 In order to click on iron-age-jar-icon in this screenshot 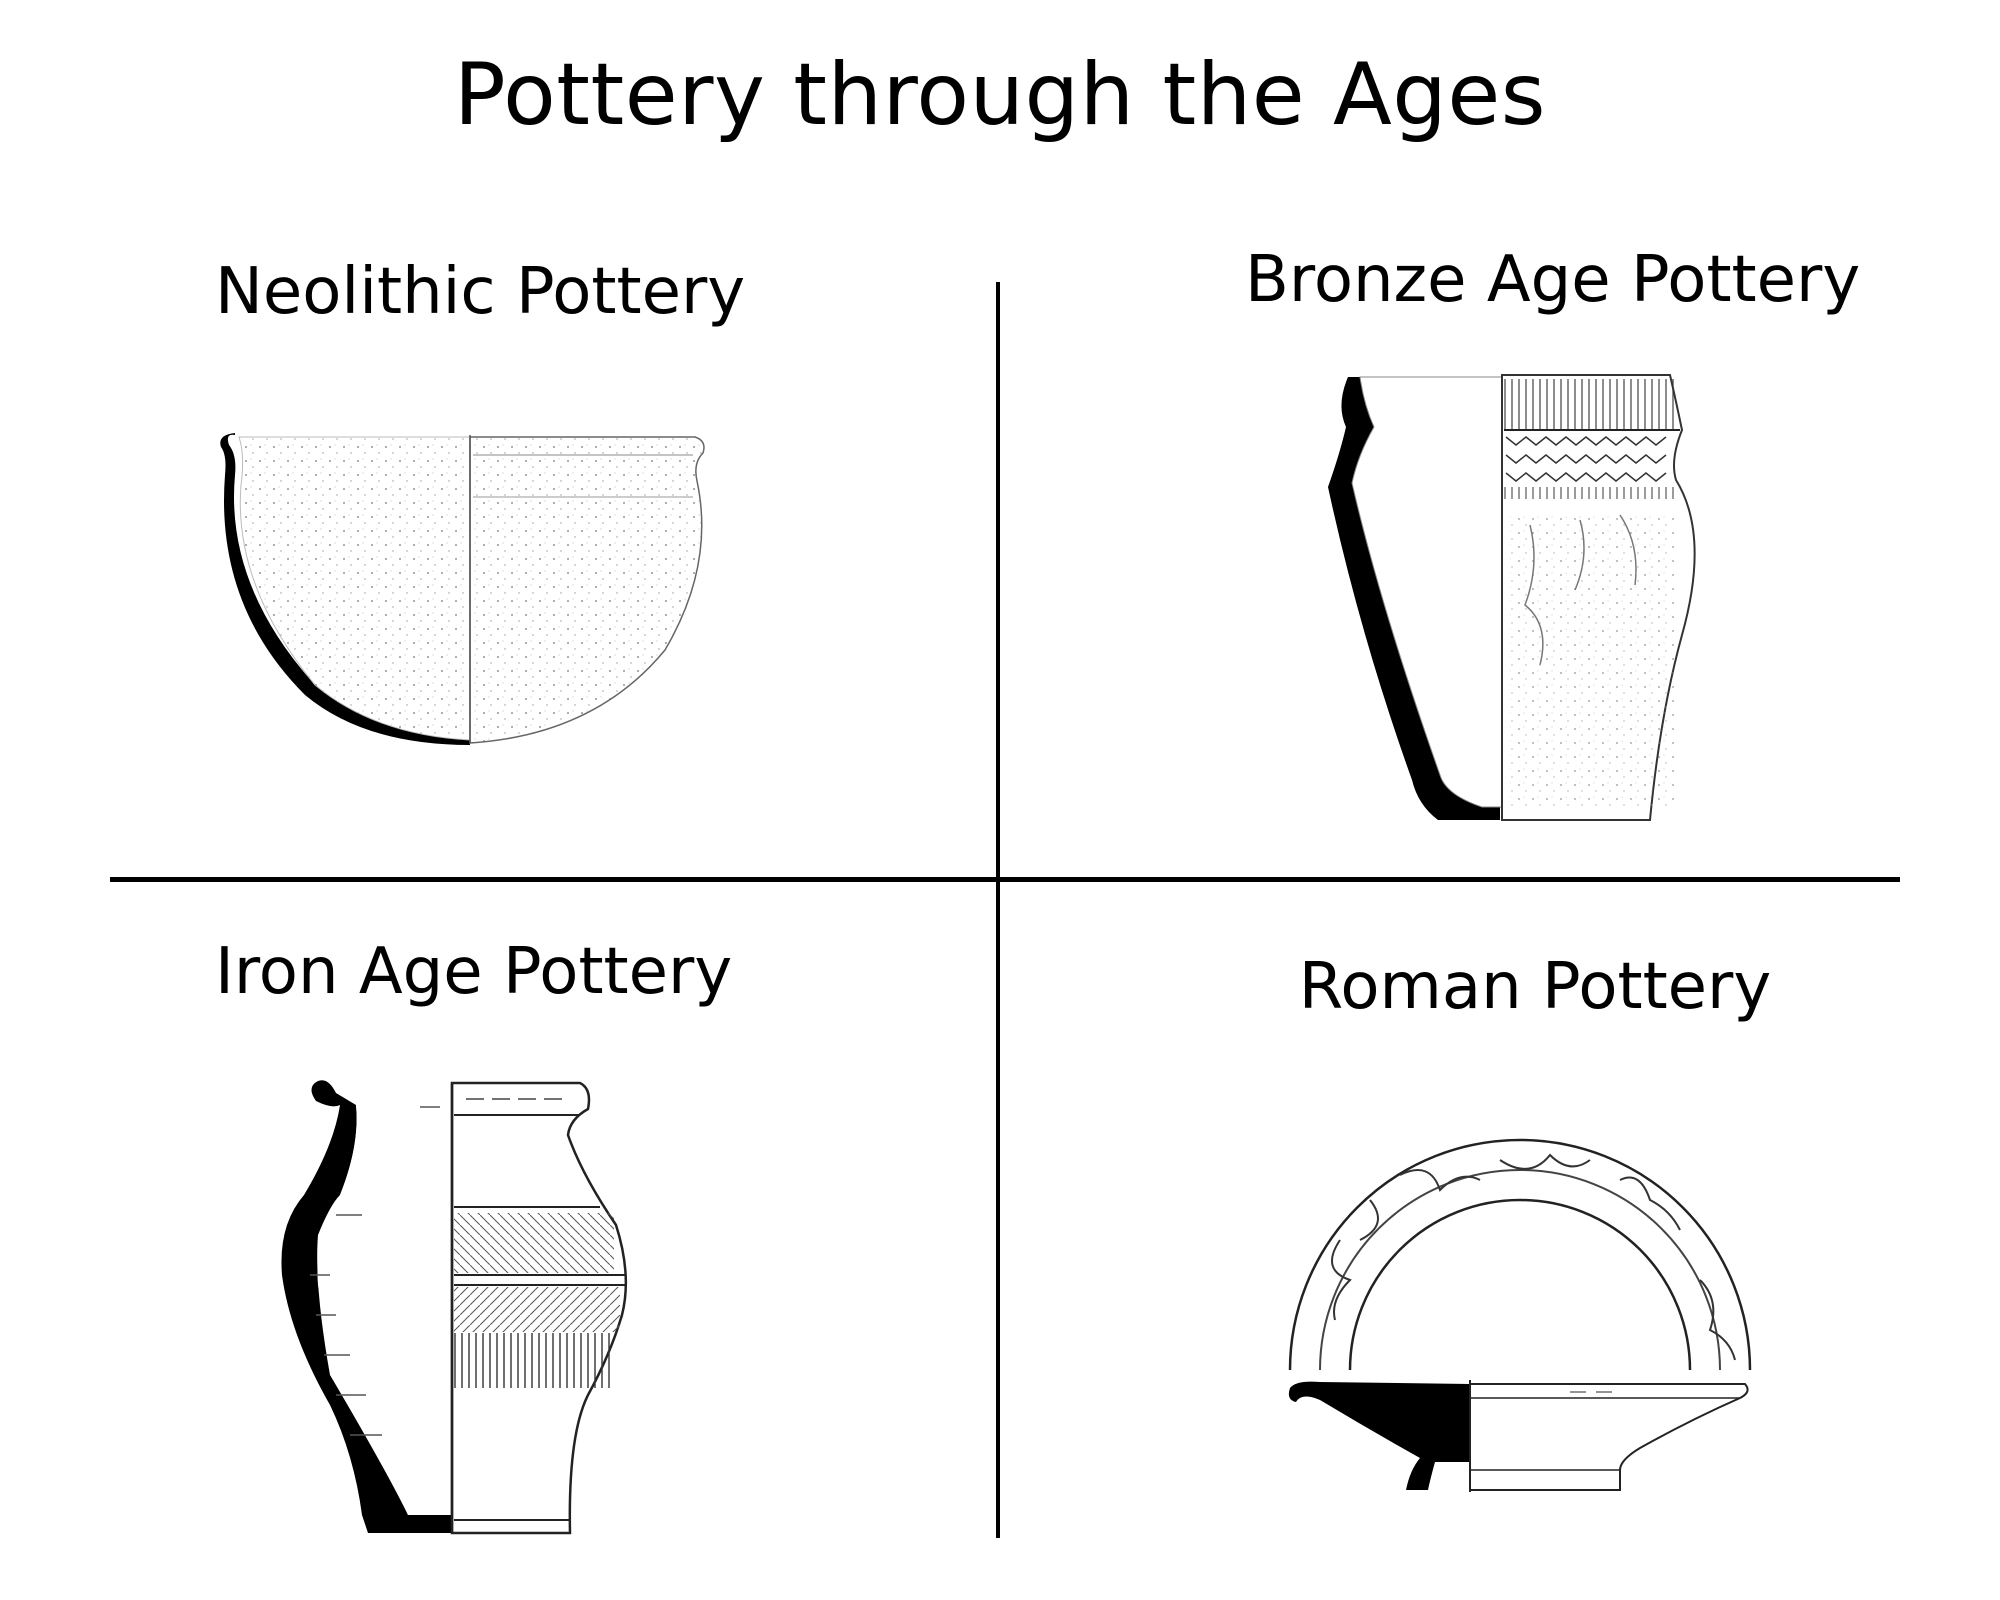, I will do `click(454, 1307)`.